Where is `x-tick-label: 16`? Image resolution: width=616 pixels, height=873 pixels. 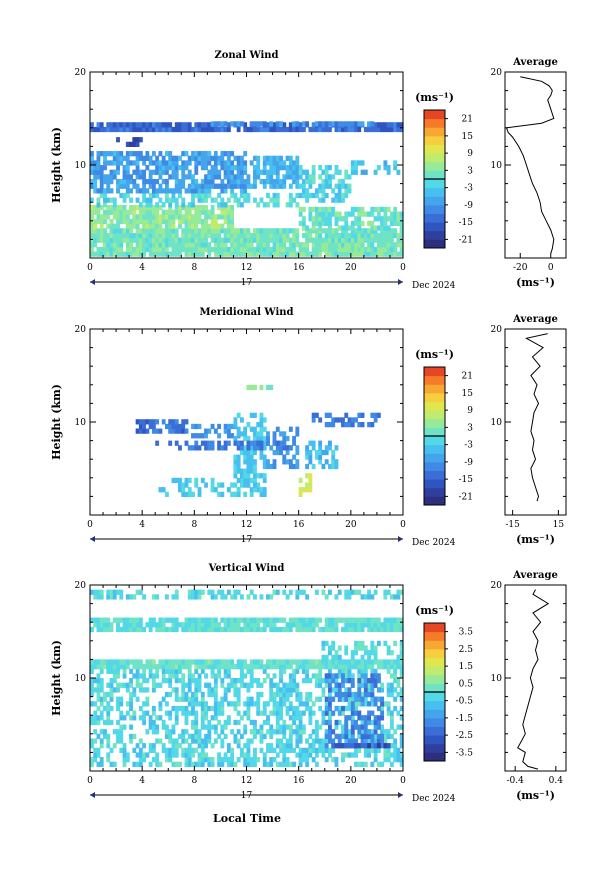
x-tick-label: 16 is located at coordinates (299, 268).